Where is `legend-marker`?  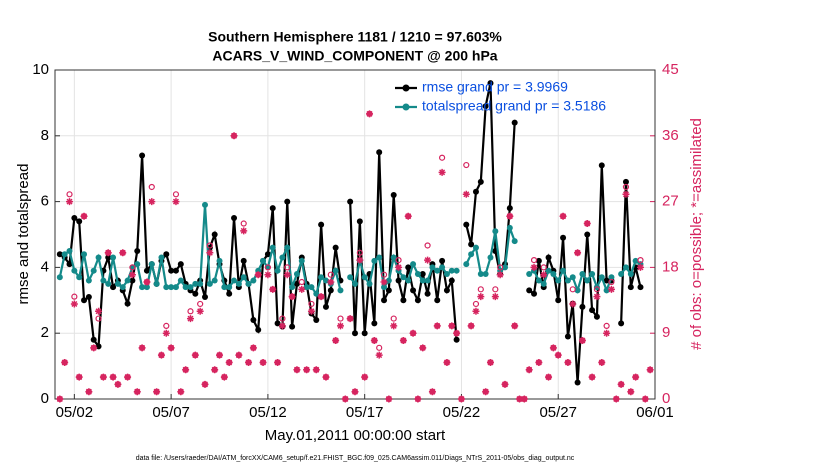
legend-marker is located at coordinates (406, 107).